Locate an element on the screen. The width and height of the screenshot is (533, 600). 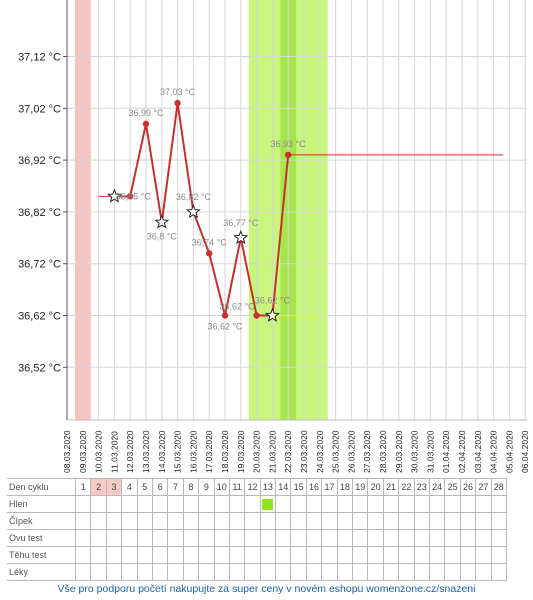
x-tick-label: 15.03.2020 is located at coordinates (178, 451).